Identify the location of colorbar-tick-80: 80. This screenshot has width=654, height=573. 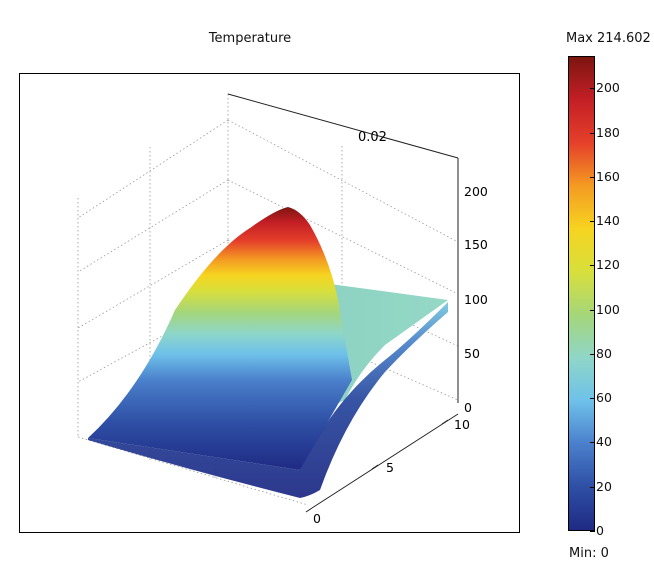
(601, 353).